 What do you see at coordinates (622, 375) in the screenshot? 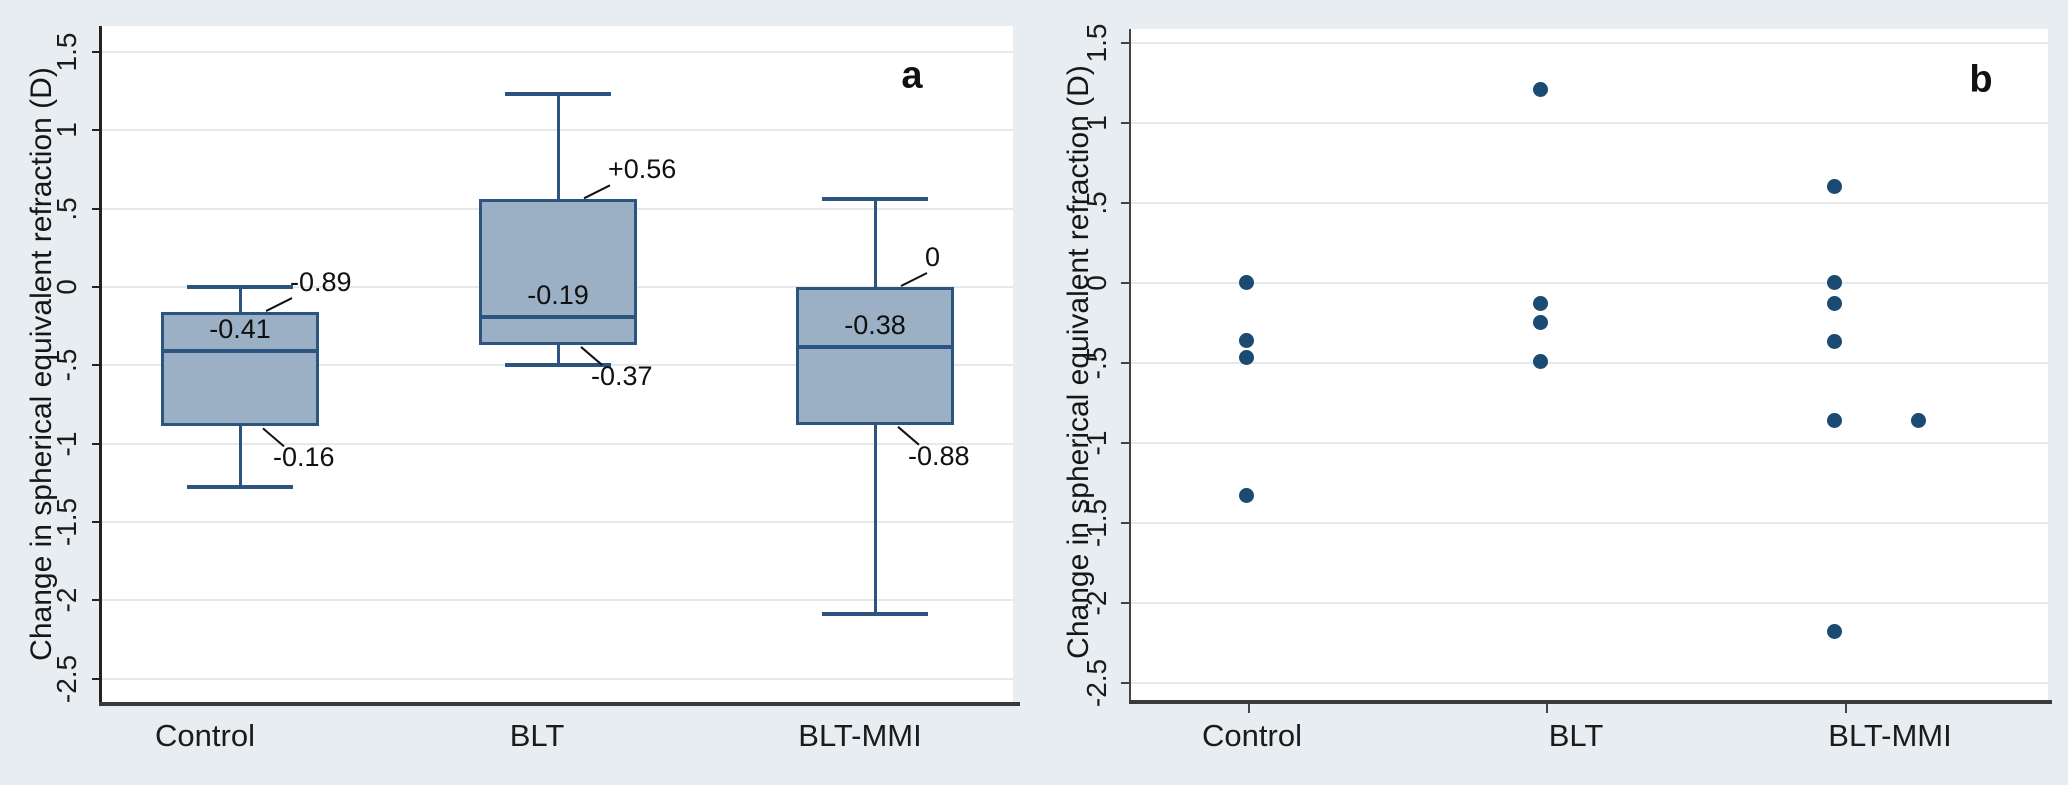
I see `box-annotation-bottom-blt: -0.37` at bounding box center [622, 375].